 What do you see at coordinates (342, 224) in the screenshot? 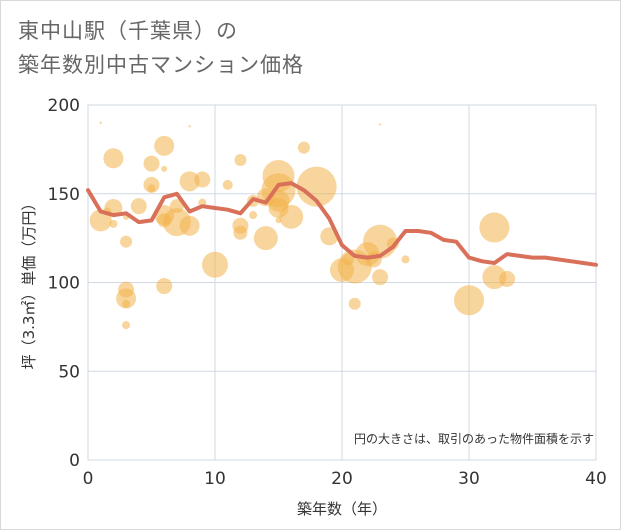
I see `trend-line` at bounding box center [342, 224].